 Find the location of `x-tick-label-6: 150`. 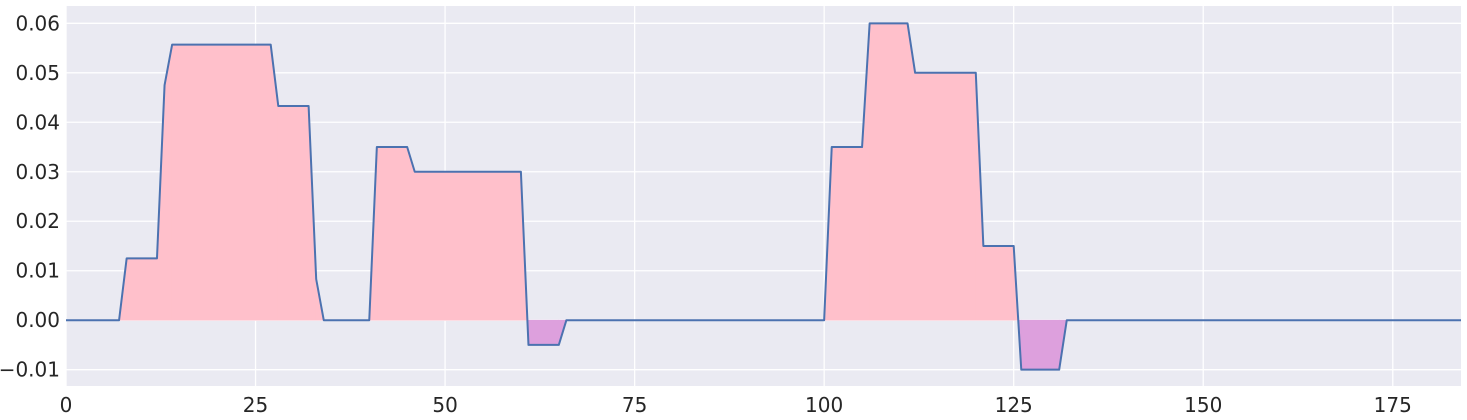

x-tick-label-6: 150 is located at coordinates (1203, 405).